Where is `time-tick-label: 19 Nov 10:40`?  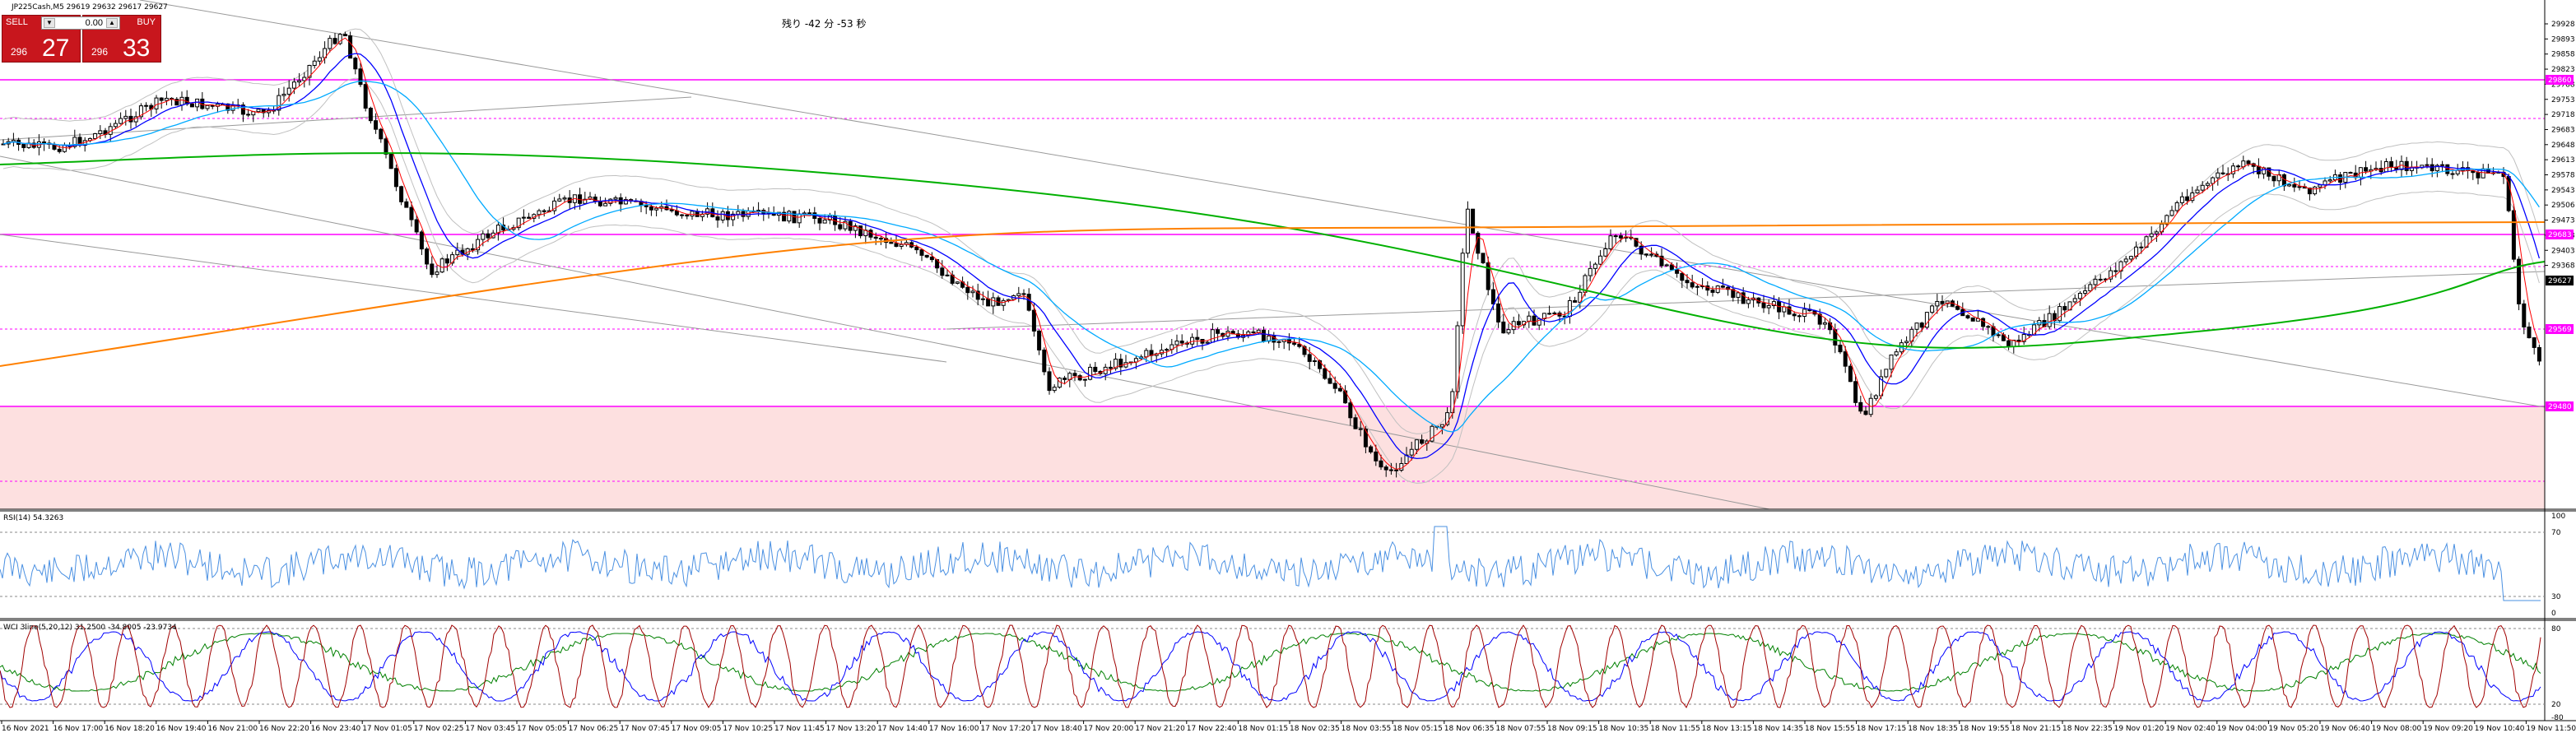
time-tick-label: 19 Nov 10:40 is located at coordinates (2500, 729).